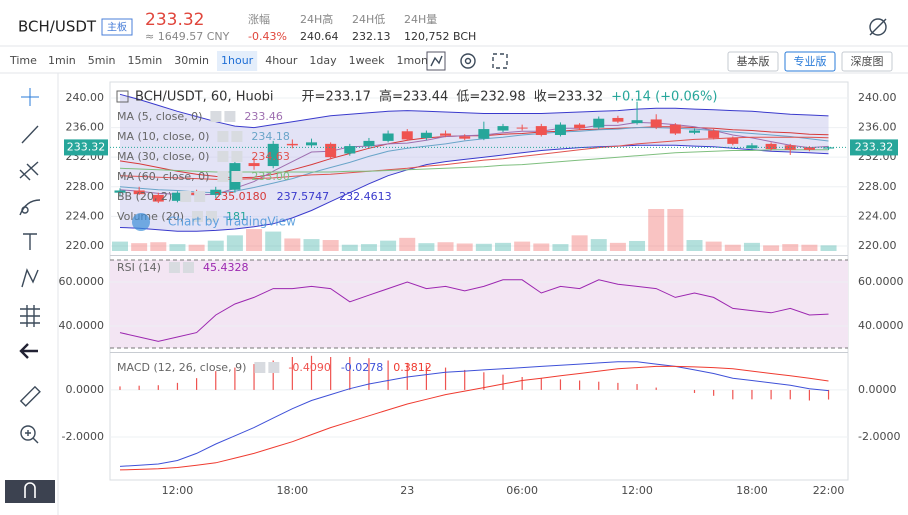 The image size is (908, 515). Describe the element at coordinates (85, 127) in the screenshot. I see `y-tick-label-left: 236.00` at that location.